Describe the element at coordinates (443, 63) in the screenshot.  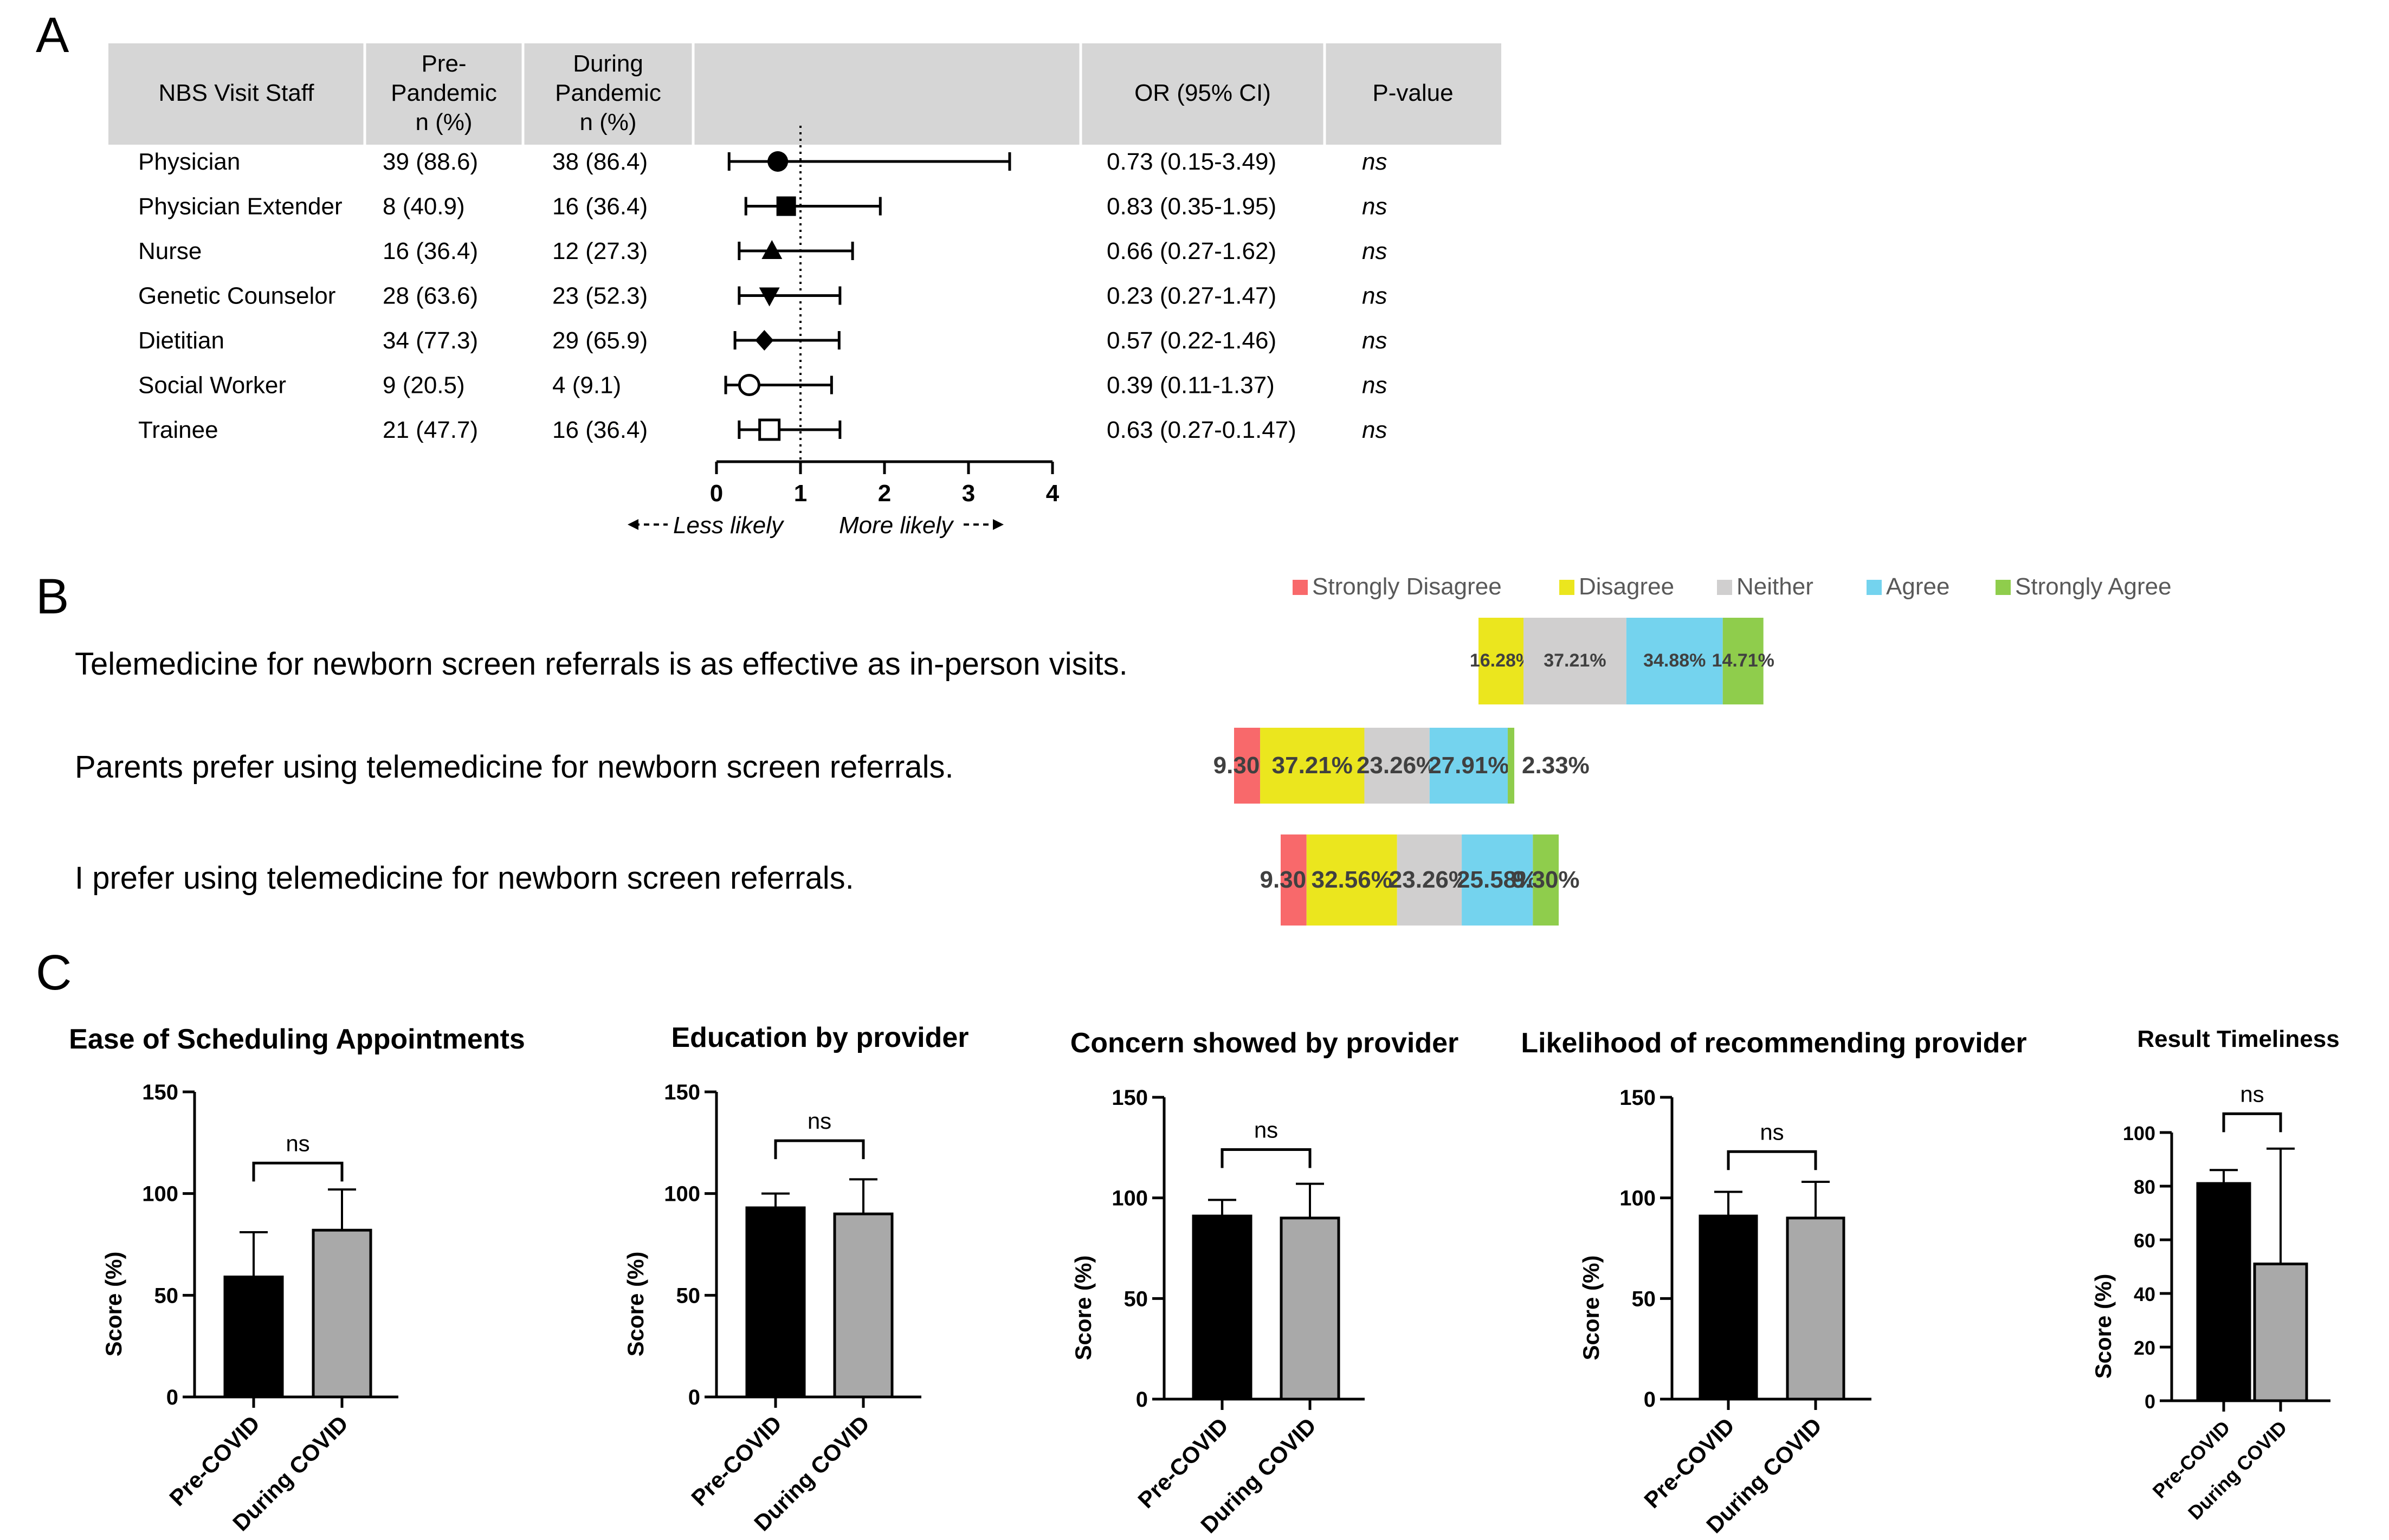
I see `header-pre-line1: Pre-` at that location.